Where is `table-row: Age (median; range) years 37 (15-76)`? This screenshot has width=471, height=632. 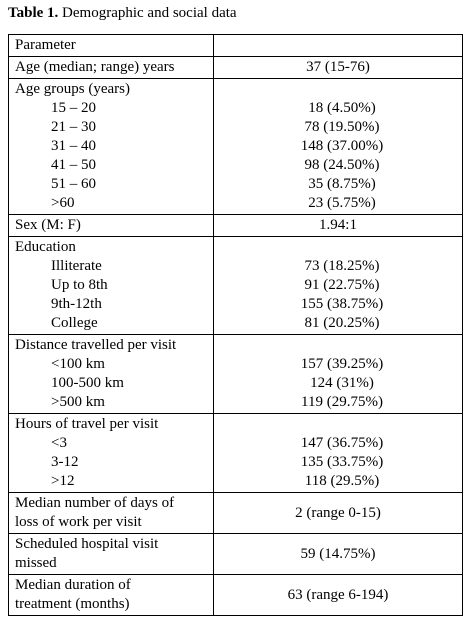
table-row: Age (median; range) years 37 (15-76) is located at coordinates (235, 67).